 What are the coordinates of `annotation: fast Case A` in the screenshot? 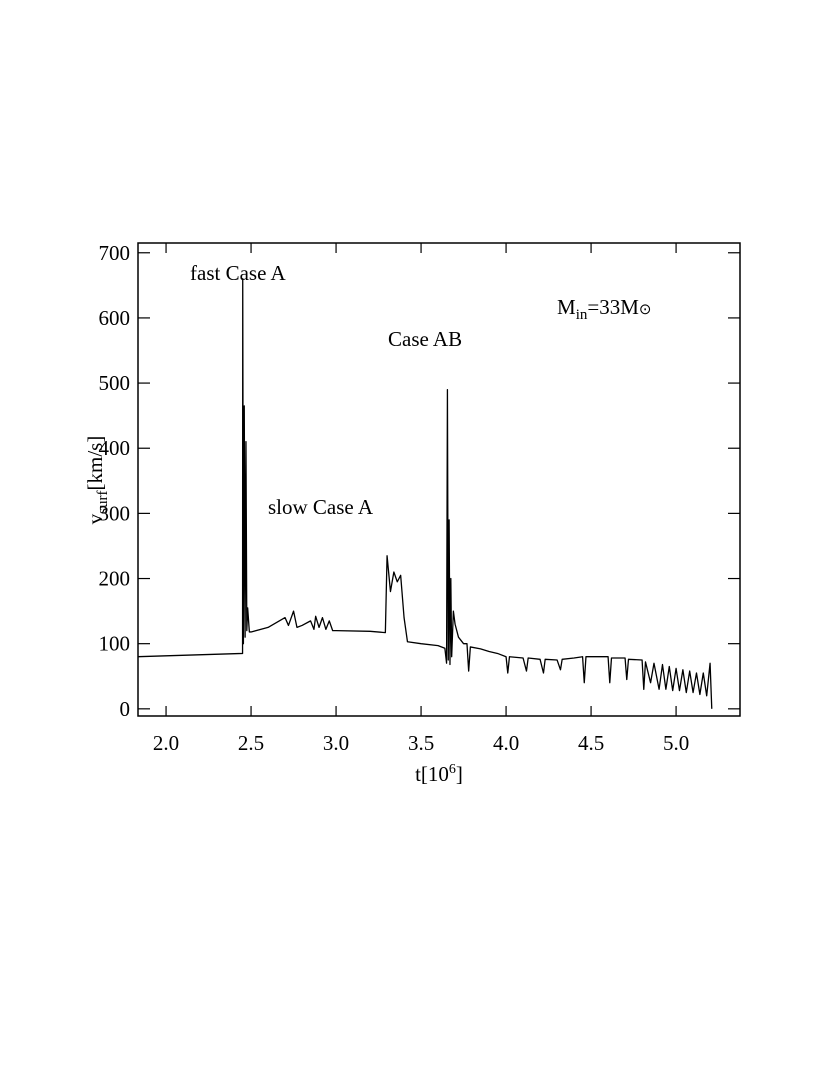 It's located at (238, 273).